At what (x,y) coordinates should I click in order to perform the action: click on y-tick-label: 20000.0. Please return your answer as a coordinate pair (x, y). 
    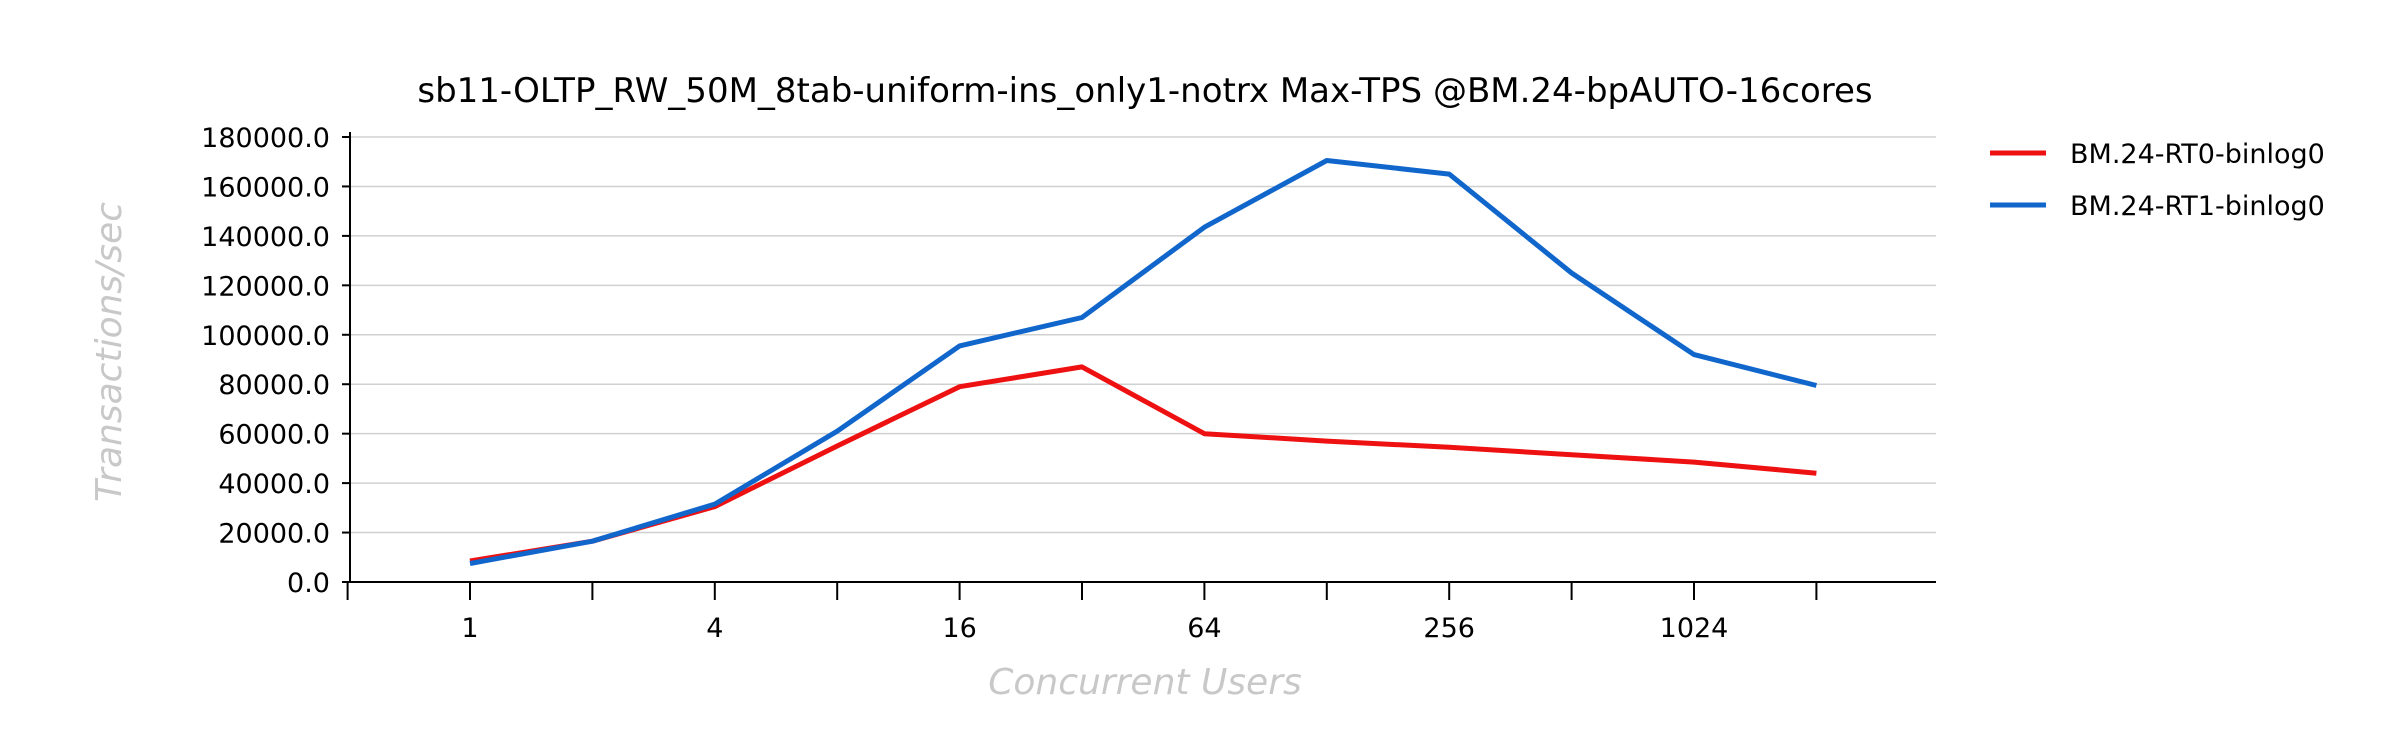
    Looking at the image, I should click on (274, 534).